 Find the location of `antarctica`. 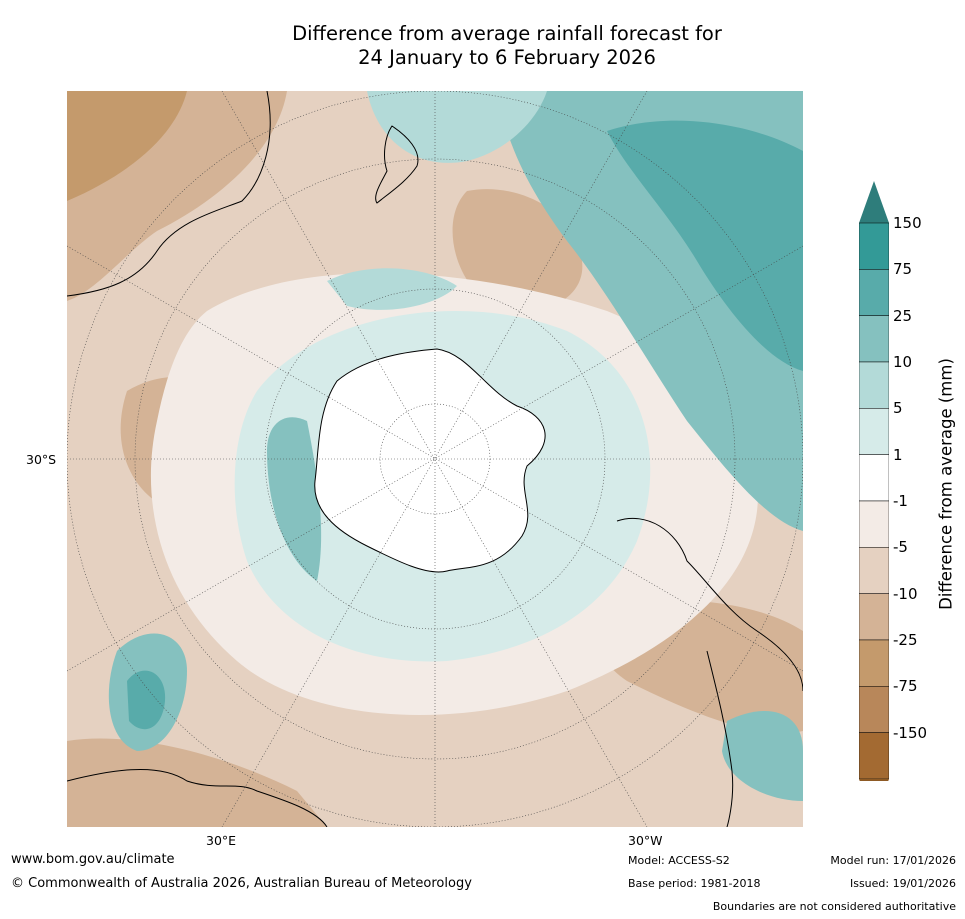

antarctica is located at coordinates (430, 460).